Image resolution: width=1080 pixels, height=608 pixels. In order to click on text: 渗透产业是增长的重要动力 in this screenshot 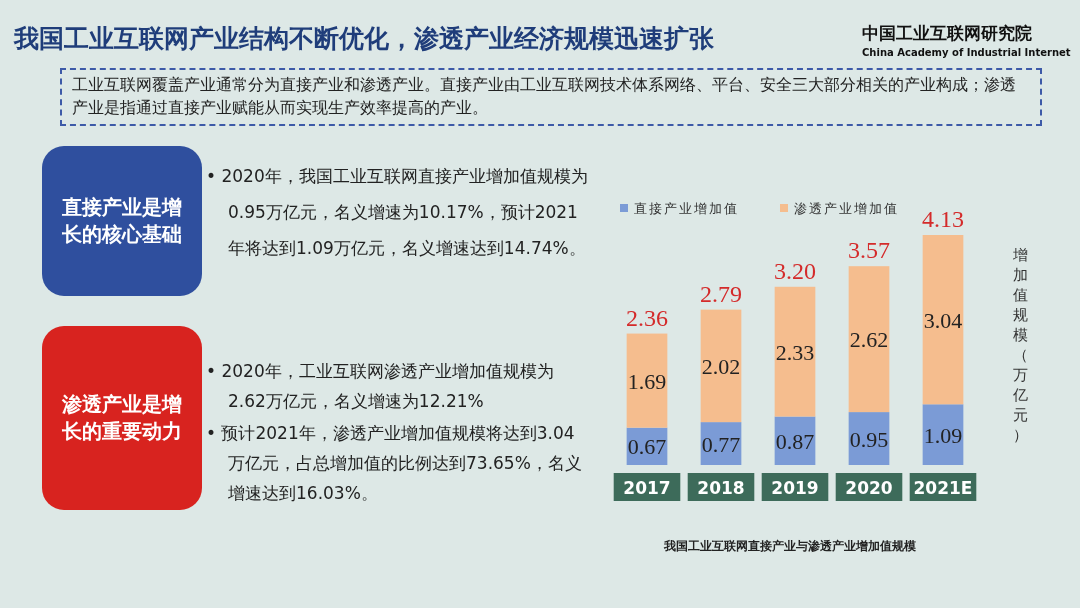, I will do `click(122, 418)`.